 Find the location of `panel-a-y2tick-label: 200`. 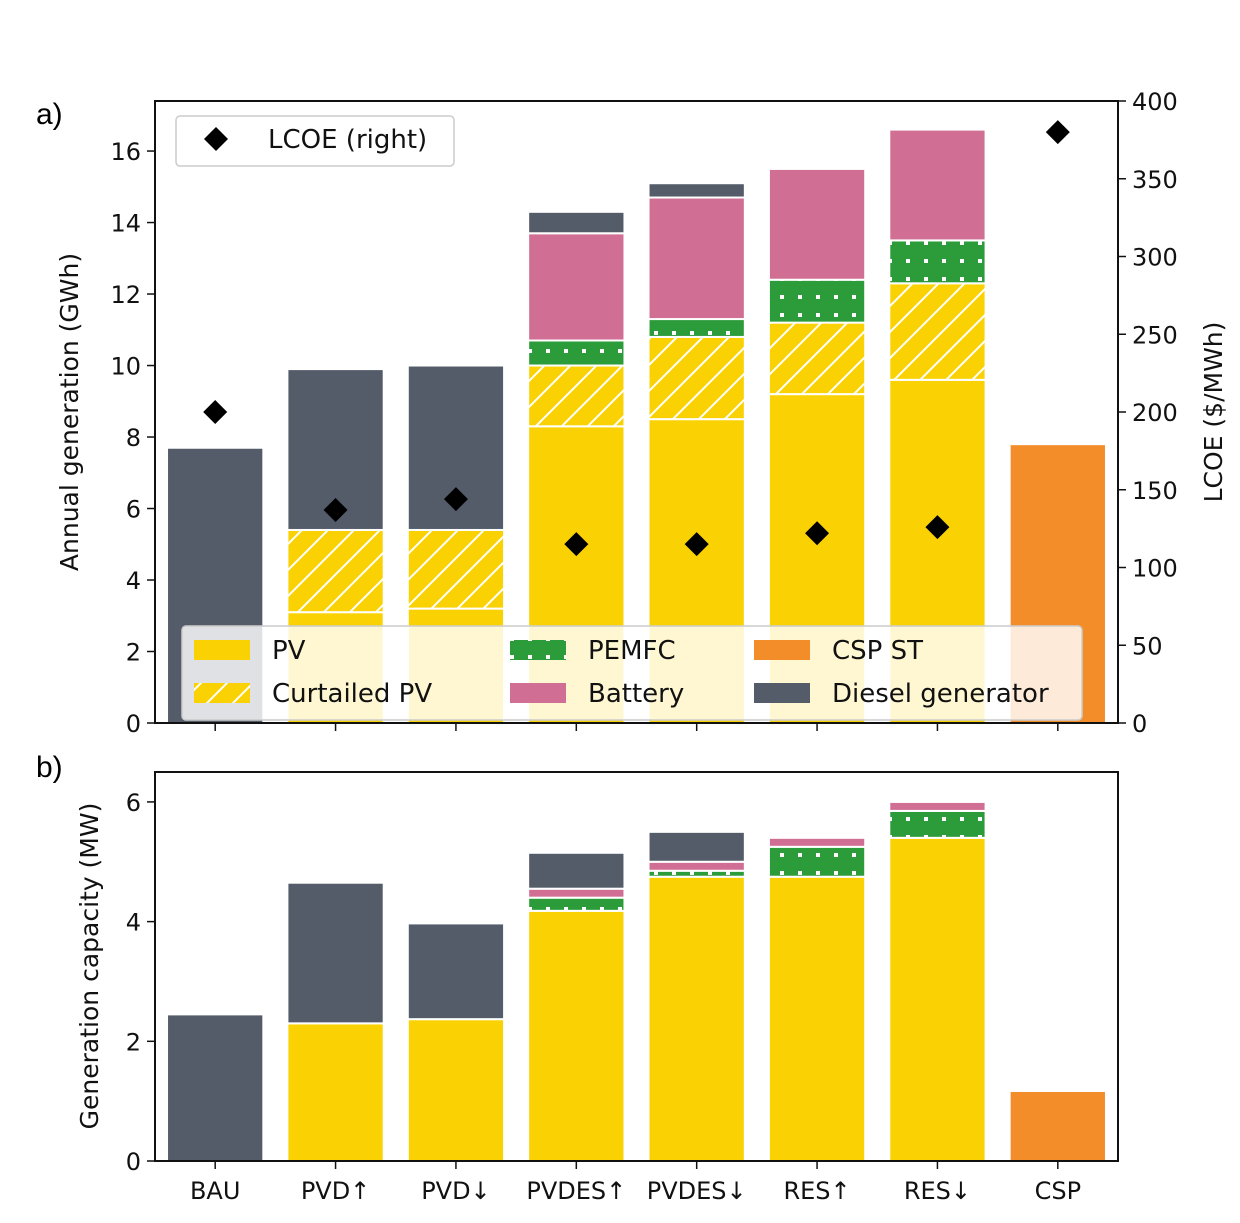

panel-a-y2tick-label: 200 is located at coordinates (1155, 413).